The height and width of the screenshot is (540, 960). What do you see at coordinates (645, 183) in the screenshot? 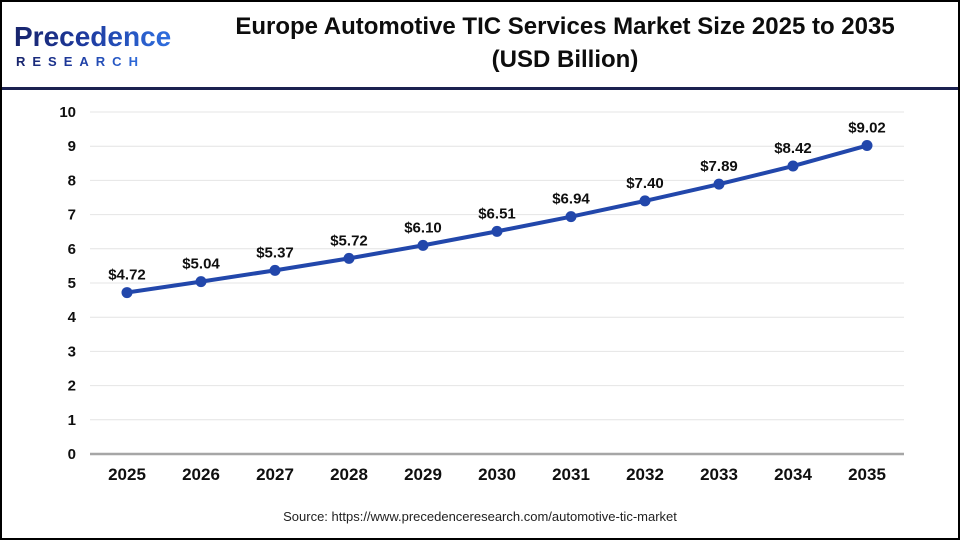
I see `data-point-label: $7.40` at bounding box center [645, 183].